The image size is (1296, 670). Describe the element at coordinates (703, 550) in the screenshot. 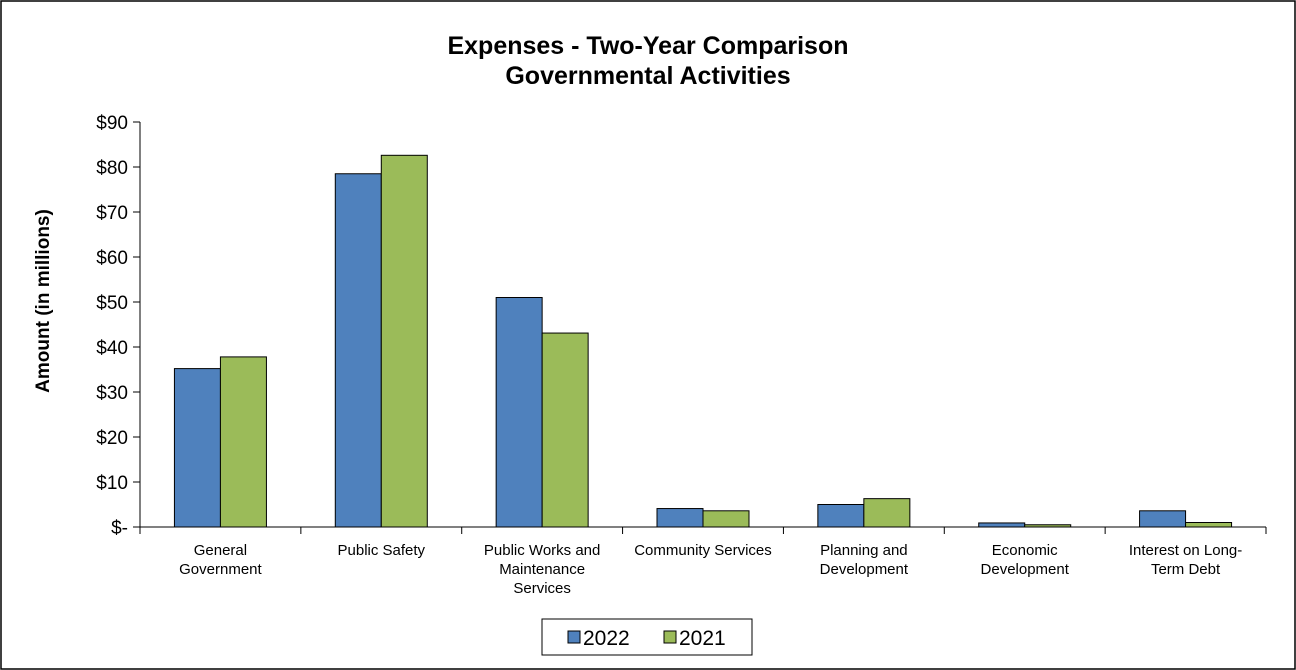

I see `x-category-label: Community Services` at that location.